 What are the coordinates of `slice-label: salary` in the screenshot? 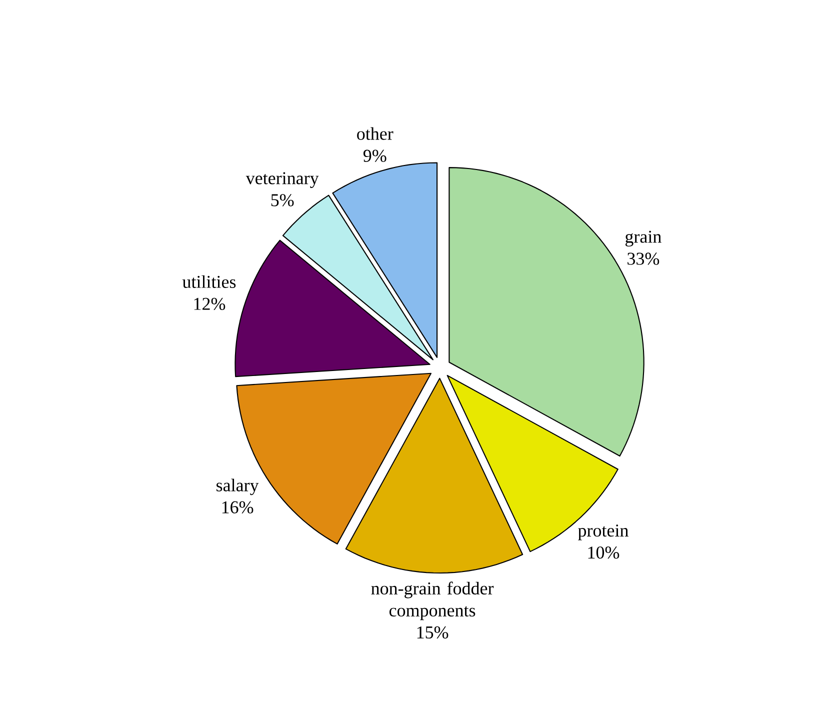 It's located at (237, 487).